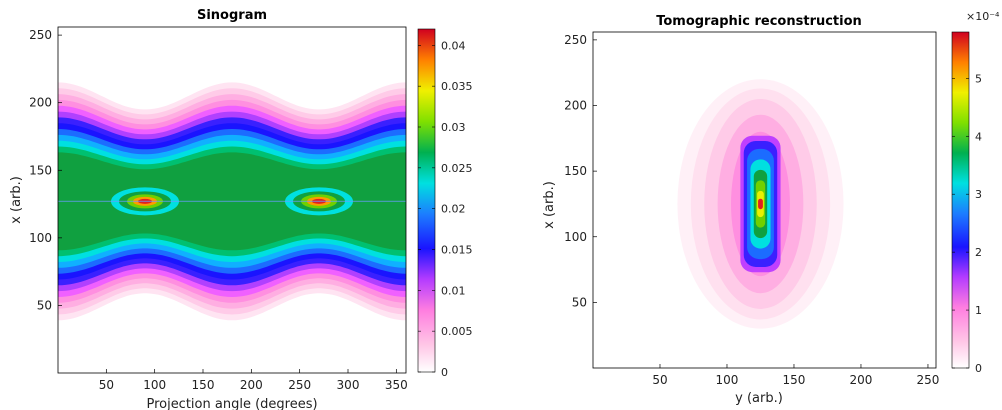 Image resolution: width=1002 pixels, height=410 pixels. Describe the element at coordinates (727, 380) in the screenshot. I see `reconstruction-x-tick-label: 100` at that location.